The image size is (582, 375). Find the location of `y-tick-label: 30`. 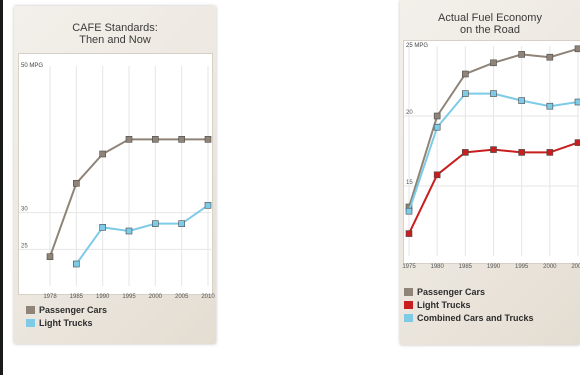

y-tick-label: 30 is located at coordinates (24, 210).